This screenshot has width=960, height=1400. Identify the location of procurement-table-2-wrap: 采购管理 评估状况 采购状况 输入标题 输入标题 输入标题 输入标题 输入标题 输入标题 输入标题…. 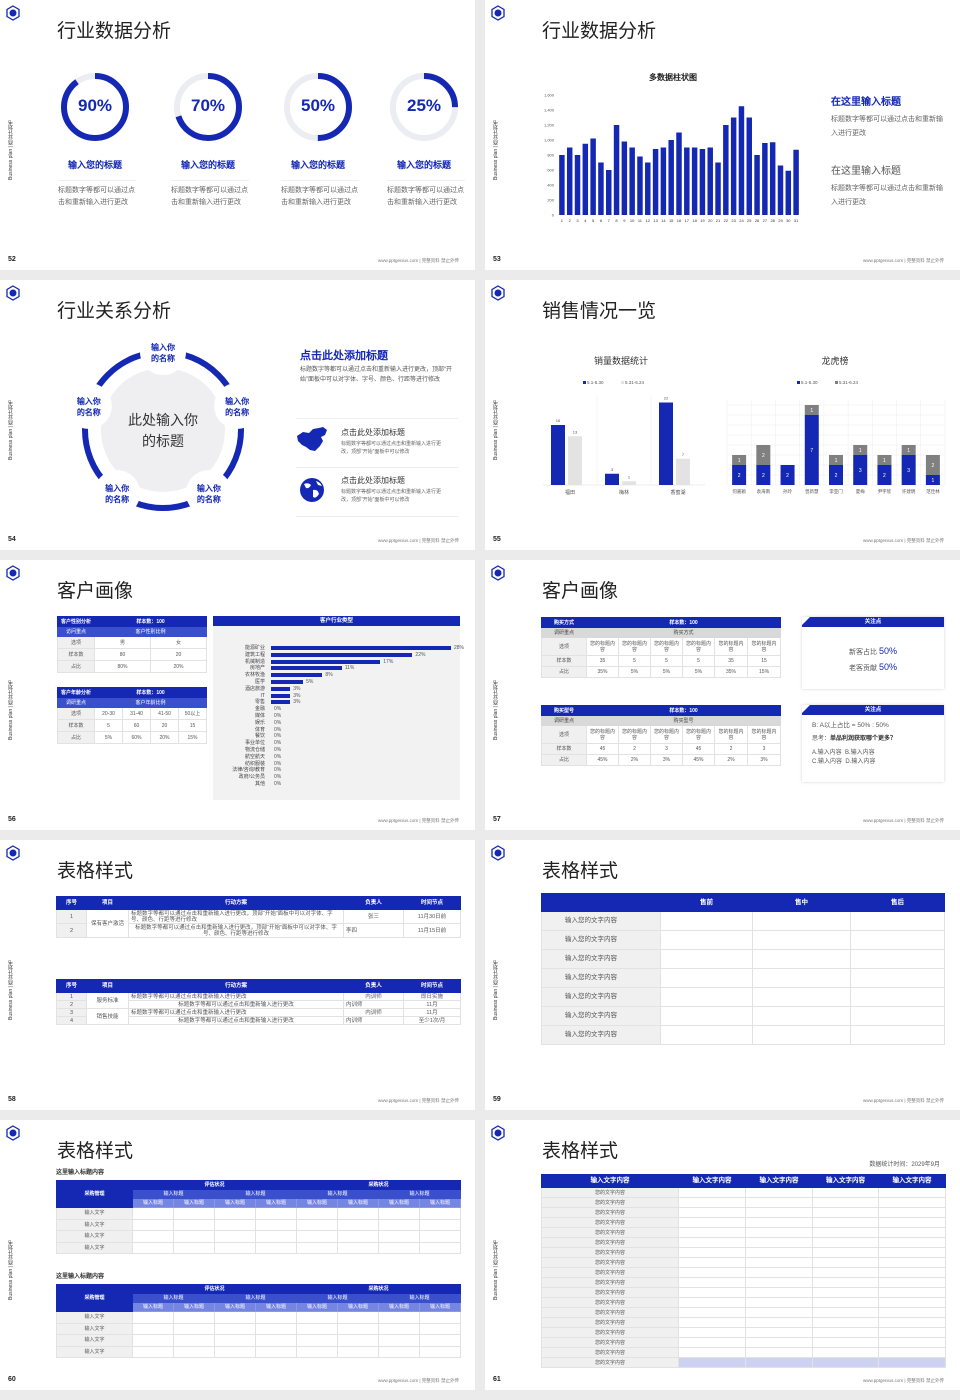
(259, 1321).